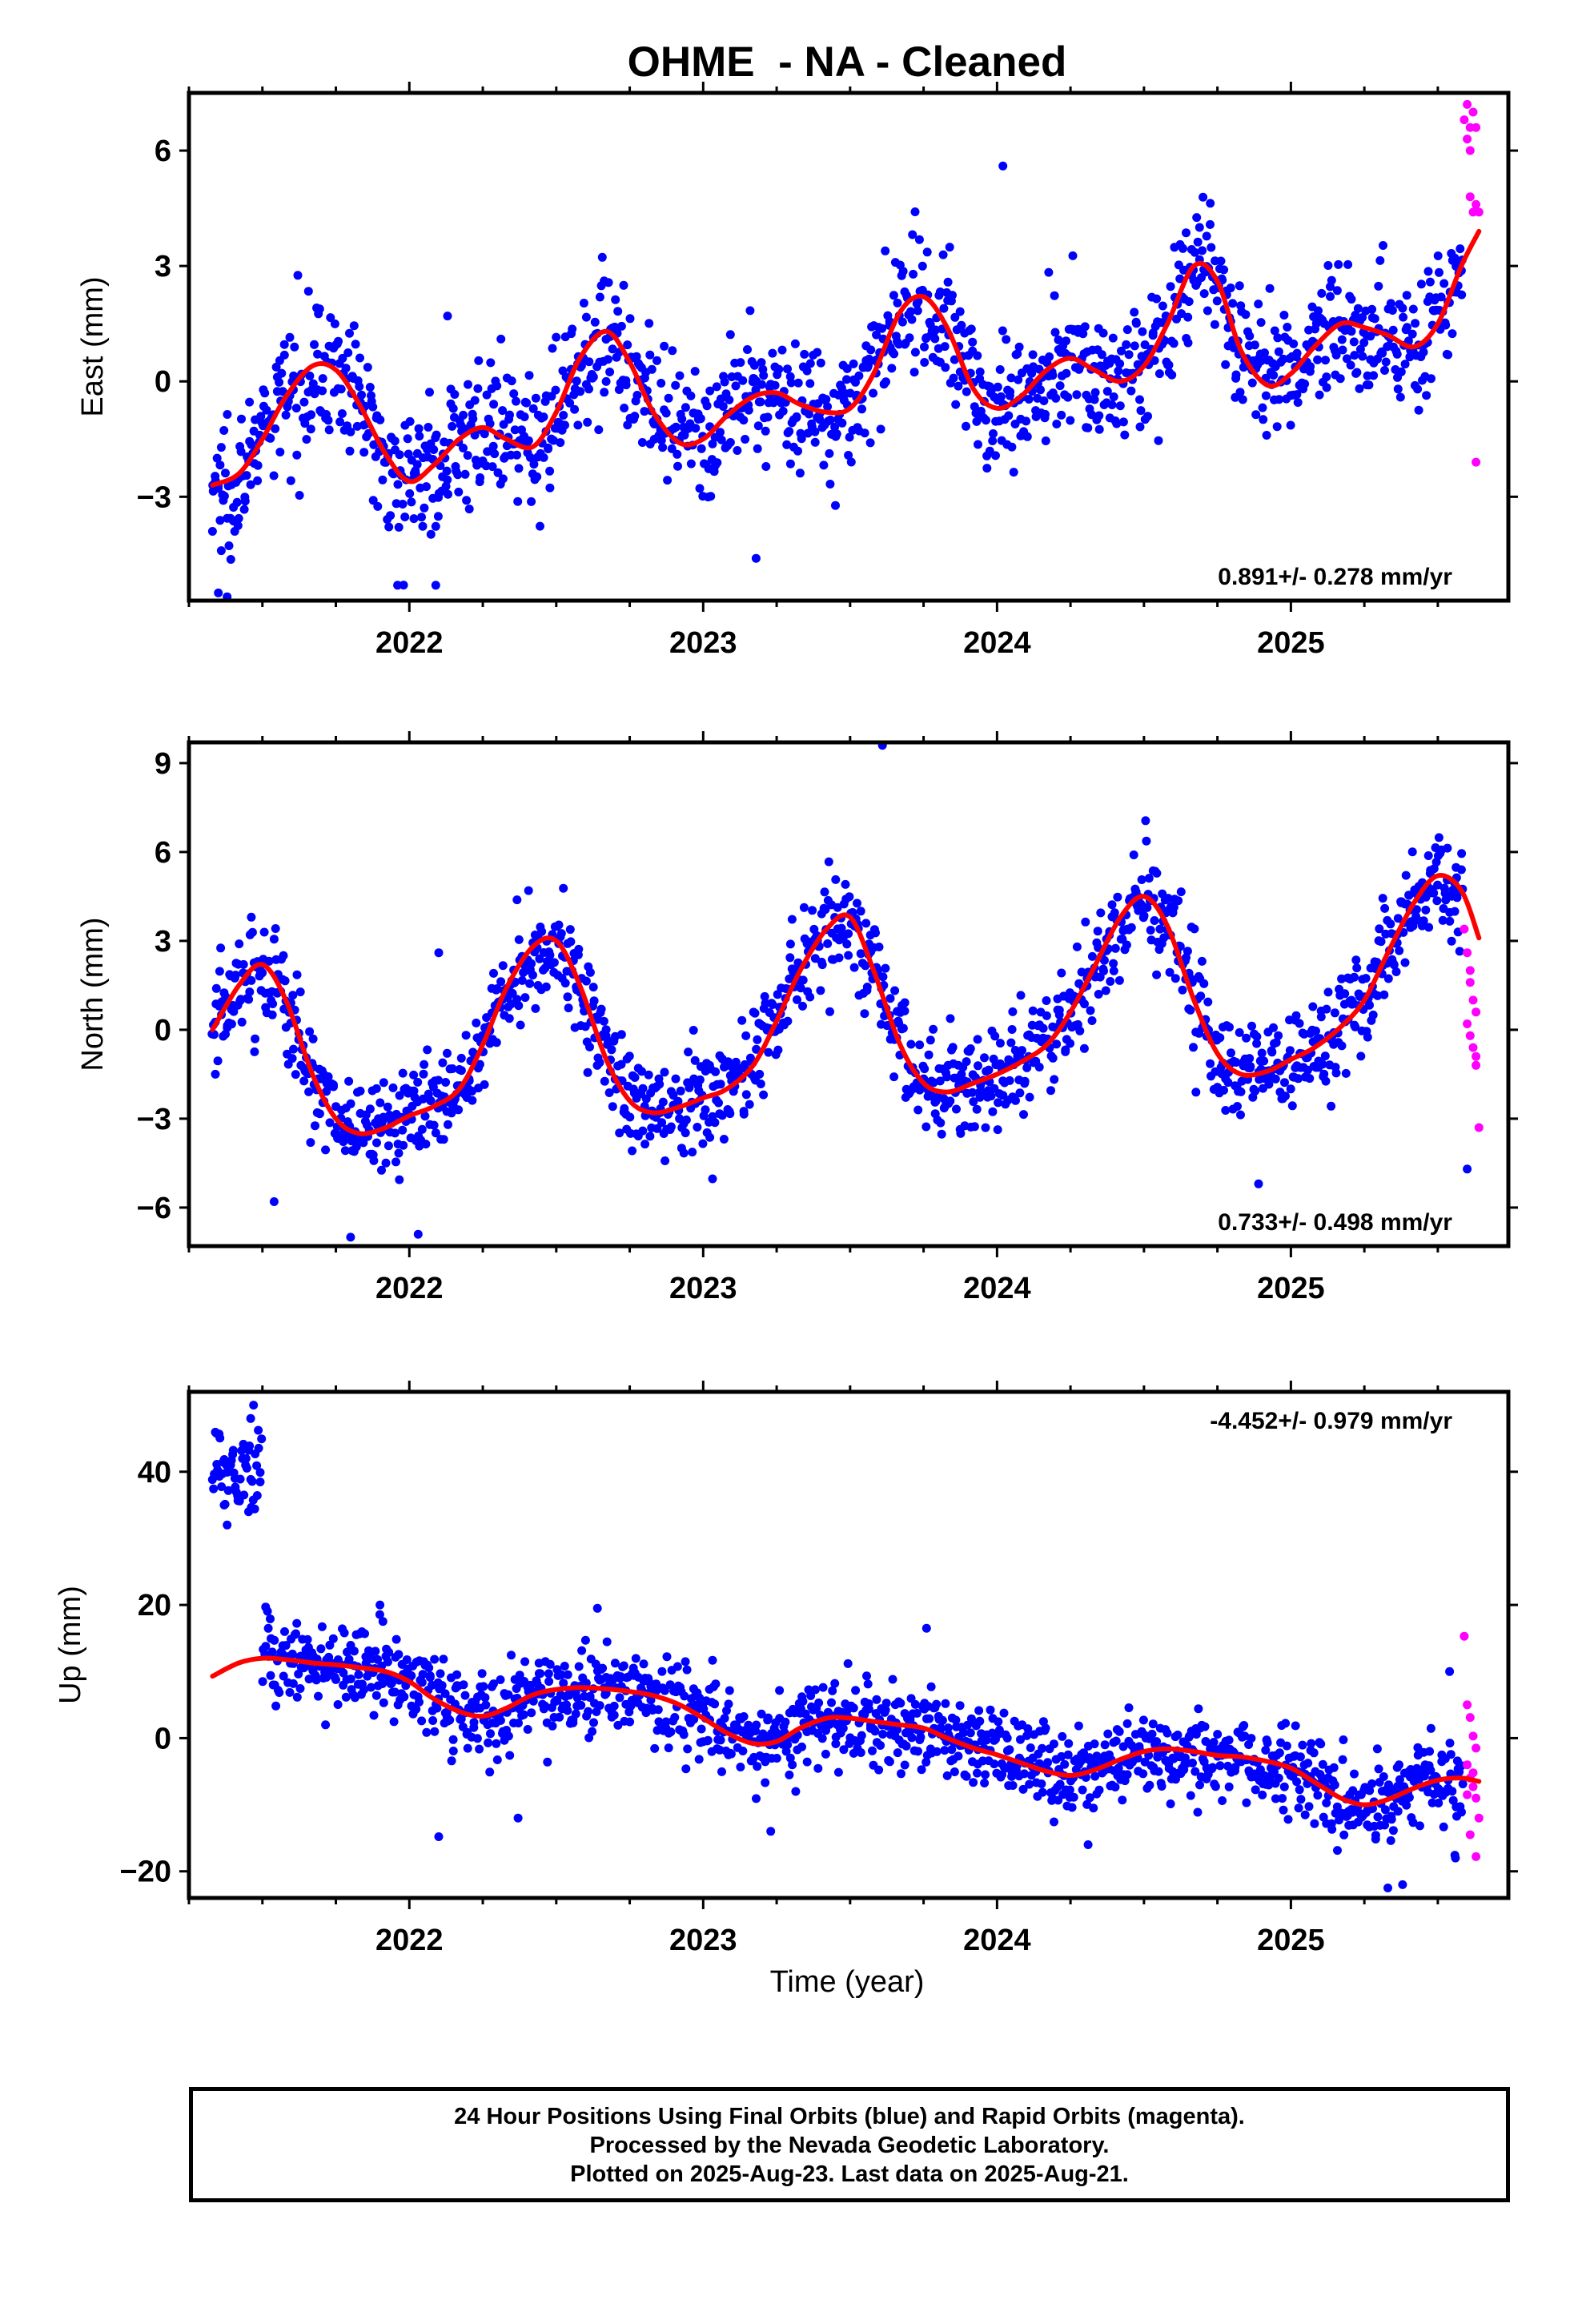  Describe the element at coordinates (1467, 1023) in the screenshot. I see `north-rapid-point` at that location.